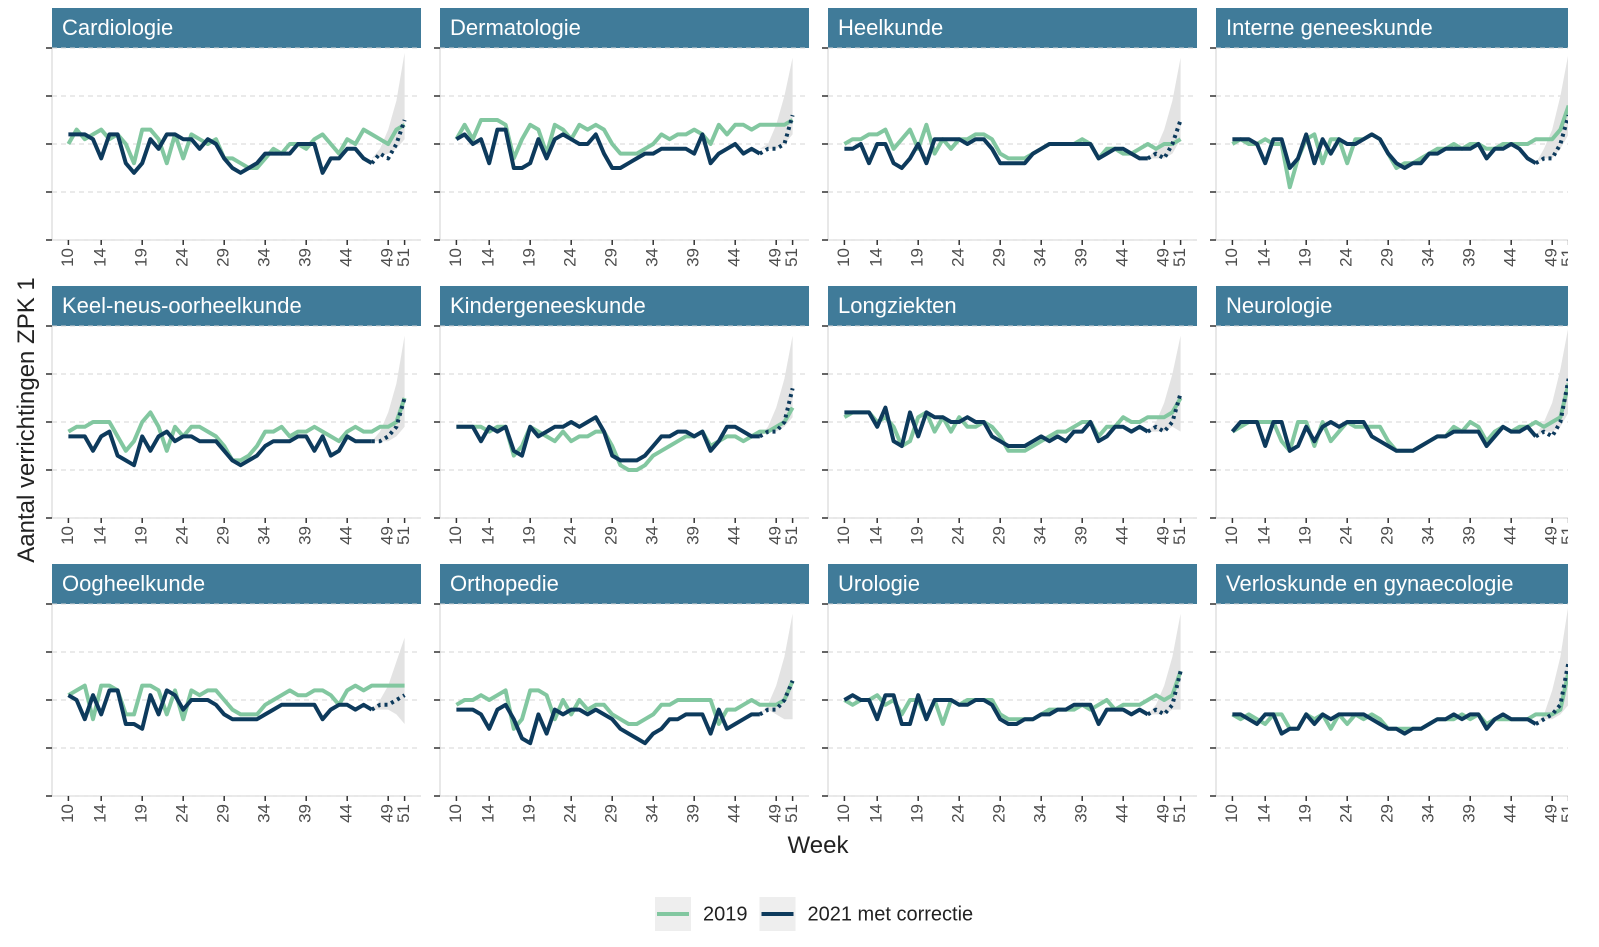 The width and height of the screenshot is (1599, 947). What do you see at coordinates (1369, 583) in the screenshot?
I see `panel-title: Verloskunde en gynaecologie` at bounding box center [1369, 583].